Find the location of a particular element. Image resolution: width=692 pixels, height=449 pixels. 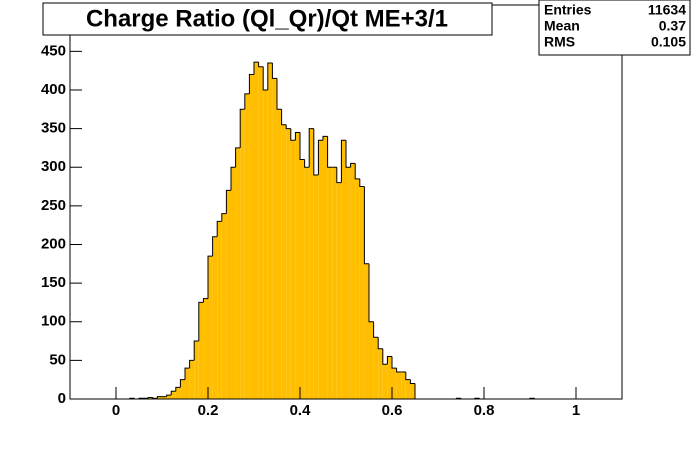

stats-value: 0.105 is located at coordinates (668, 42).